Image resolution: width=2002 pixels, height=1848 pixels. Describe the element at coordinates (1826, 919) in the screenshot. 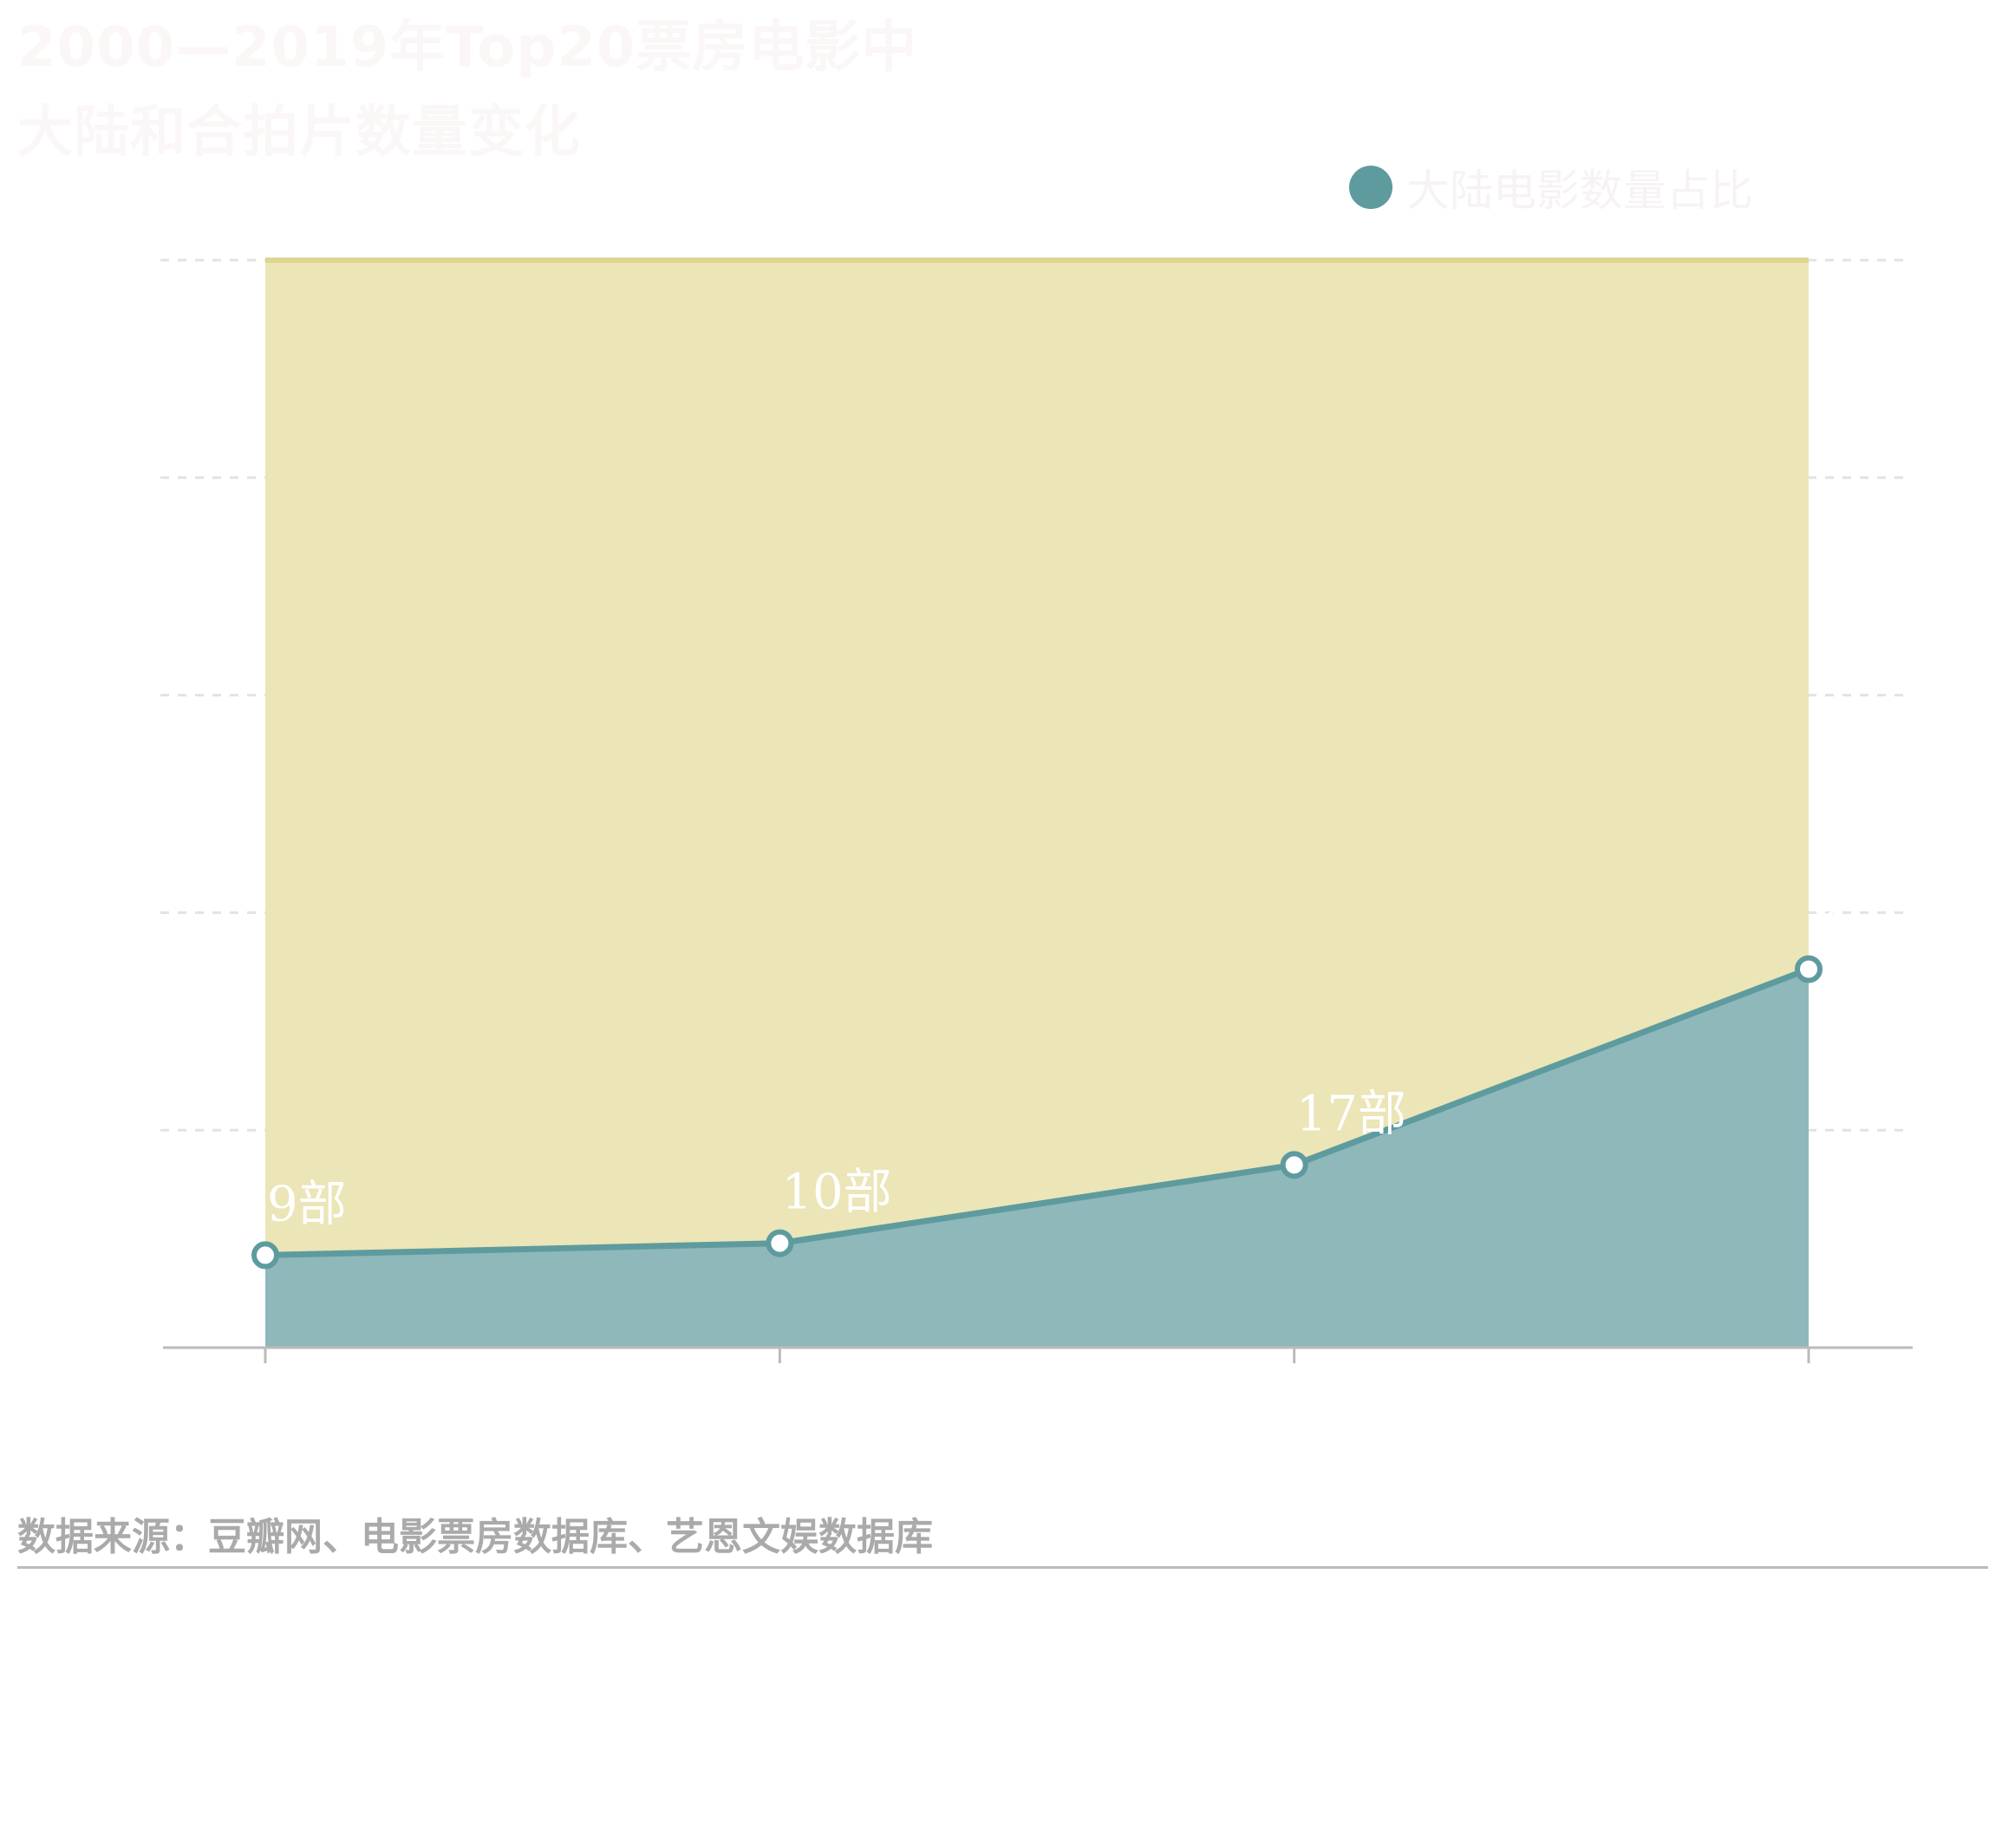

I see `data-label: 3` at that location.